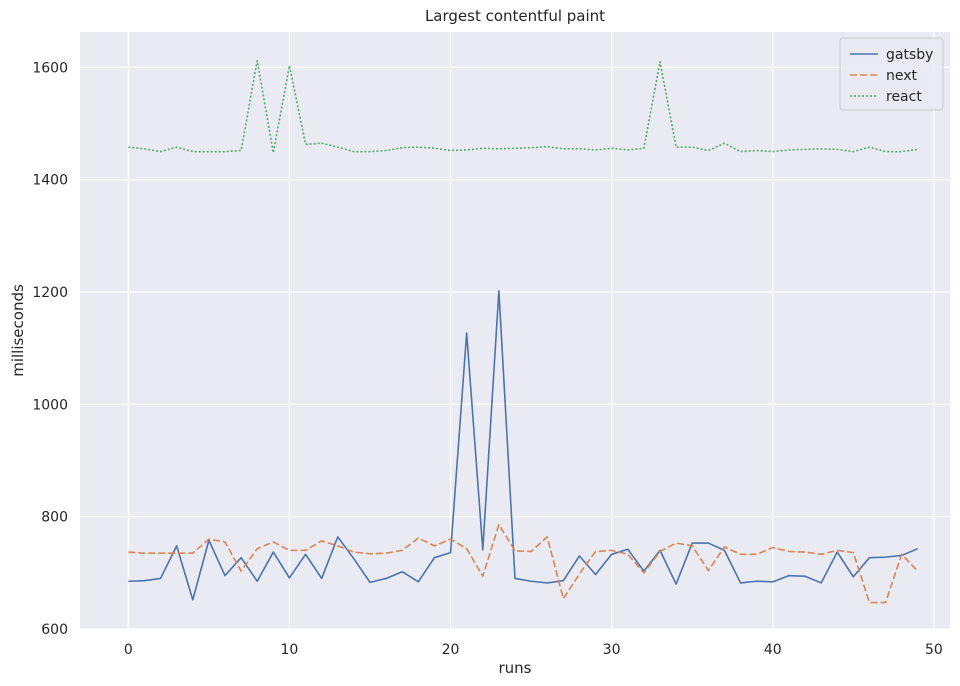 This screenshot has width=960, height=686. I want to click on y-tick-label: 800, so click(54, 518).